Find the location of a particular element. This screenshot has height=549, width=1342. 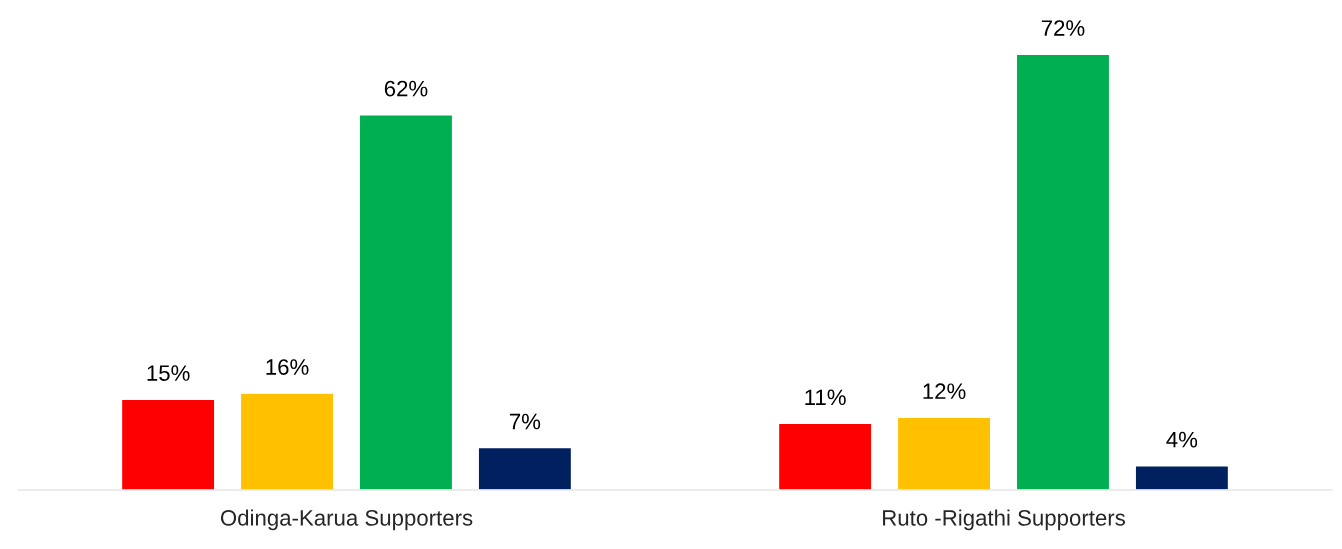

x-tick-label: Odinga-Karua Supporters is located at coordinates (346, 520).